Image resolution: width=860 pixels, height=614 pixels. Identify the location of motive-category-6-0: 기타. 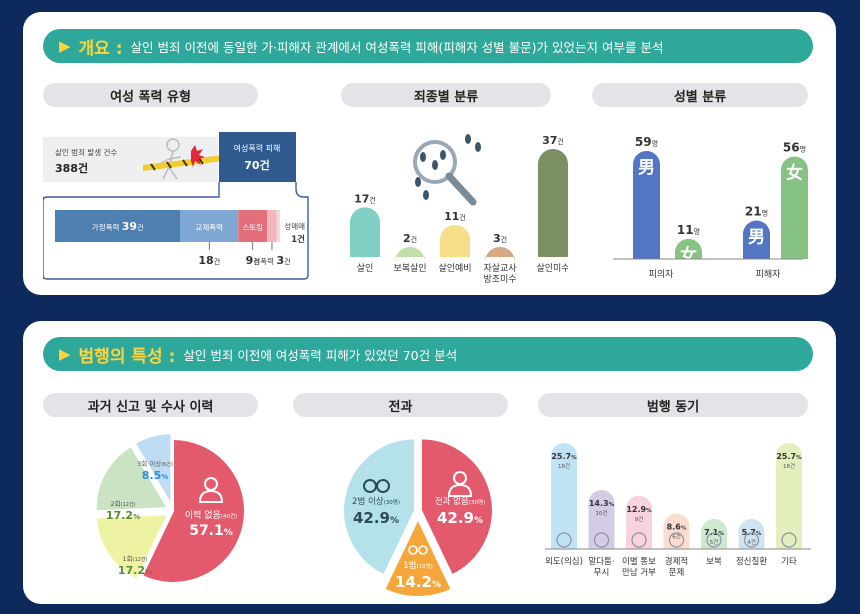
(789, 562).